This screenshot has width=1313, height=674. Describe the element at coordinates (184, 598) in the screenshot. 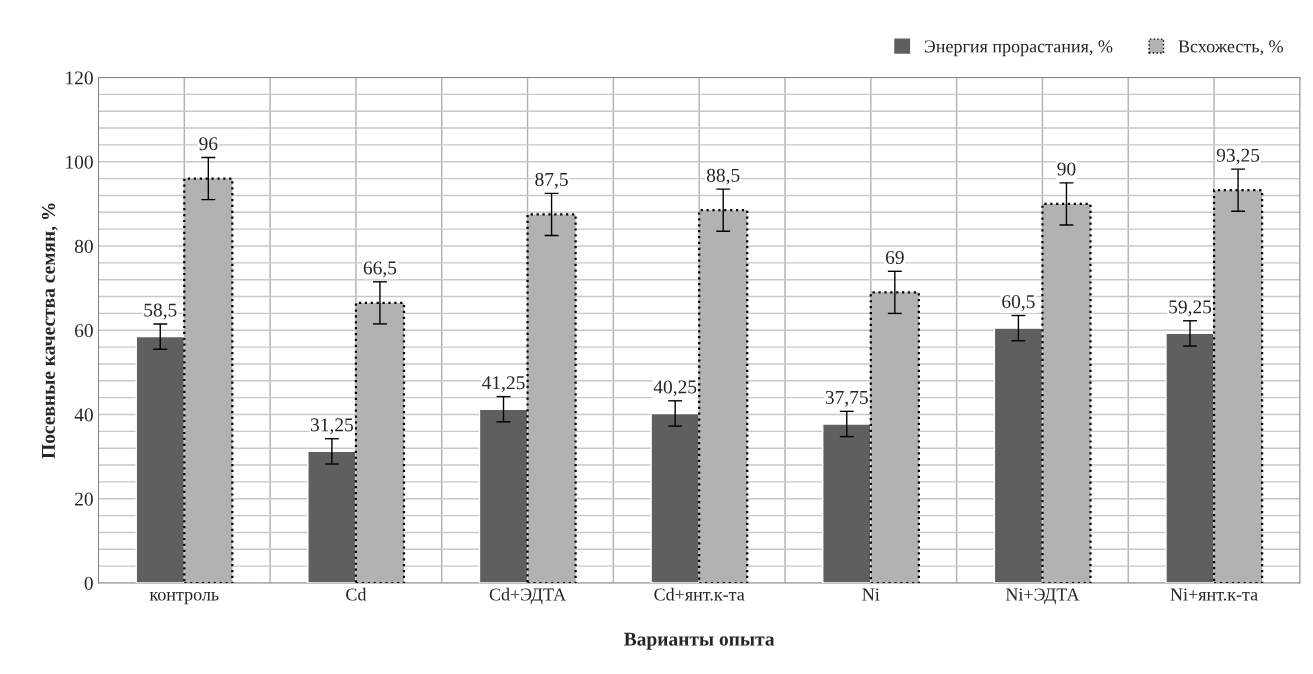

I see `x-tick-label: контроль` at that location.